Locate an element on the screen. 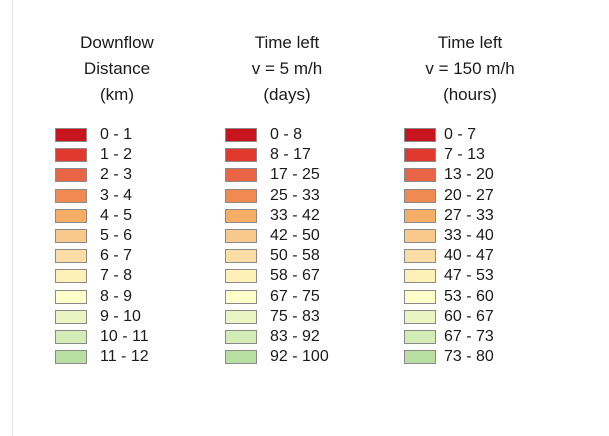  legend-label: 40 - 47 is located at coordinates (469, 255).